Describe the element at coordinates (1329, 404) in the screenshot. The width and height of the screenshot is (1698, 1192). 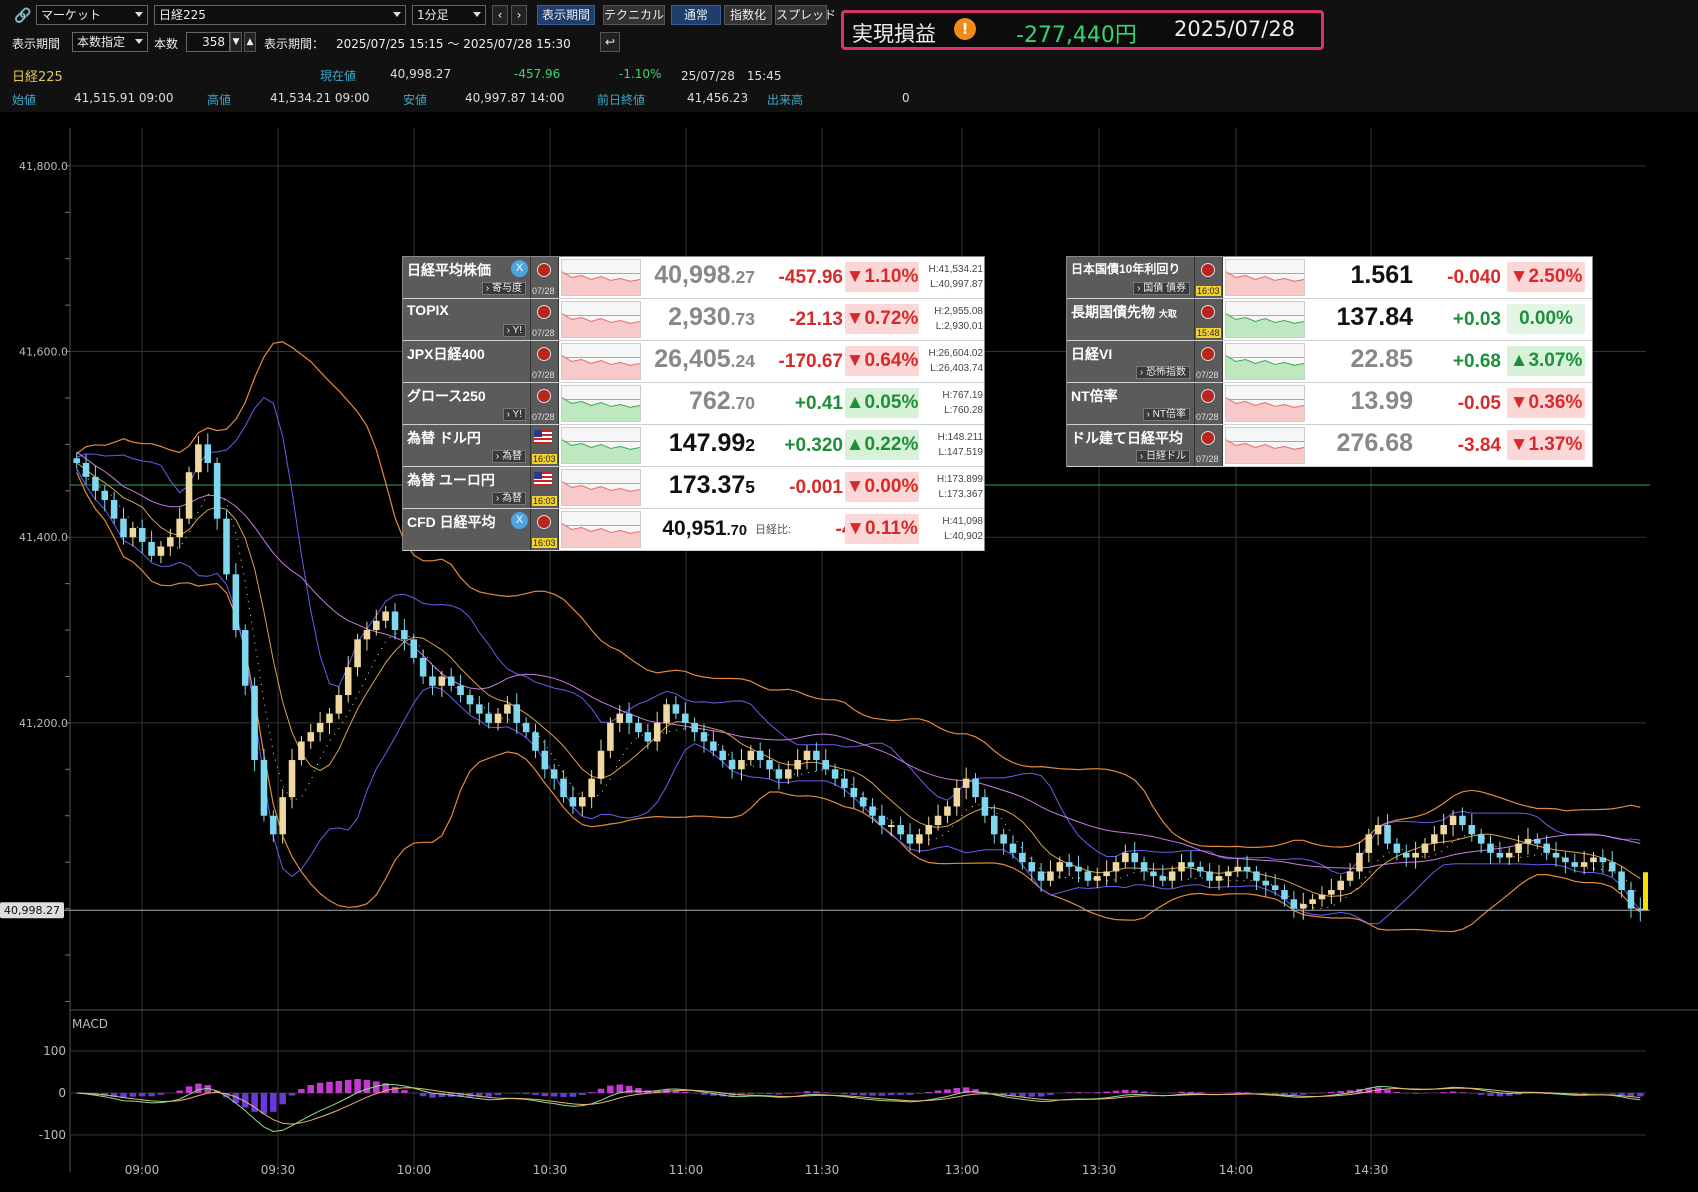
I see `quote-row: NT倍率 › NT倍率 07/28 13.99 -0.05 ▼0.36%` at that location.